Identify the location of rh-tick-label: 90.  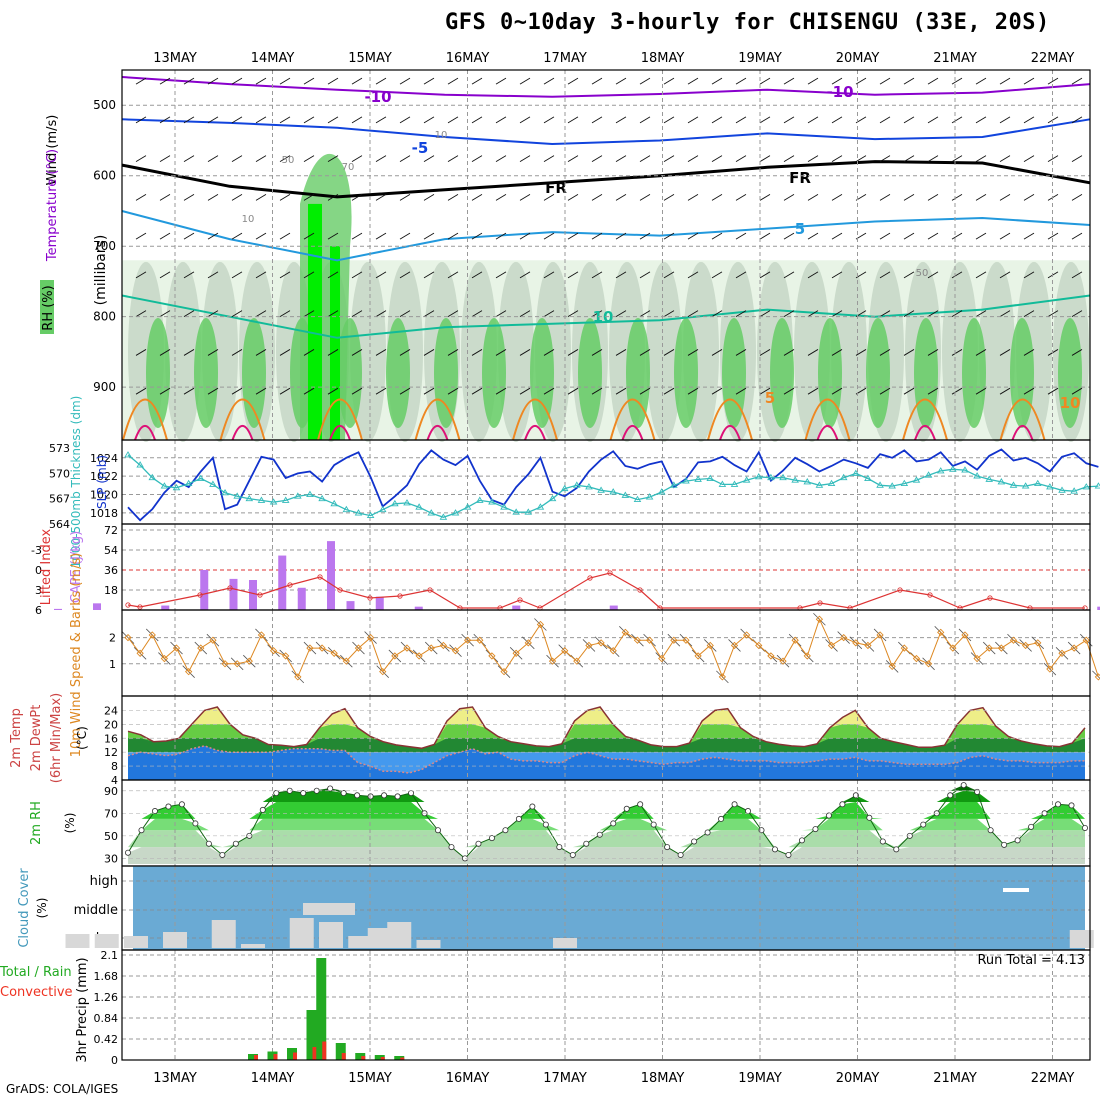
(111, 791).